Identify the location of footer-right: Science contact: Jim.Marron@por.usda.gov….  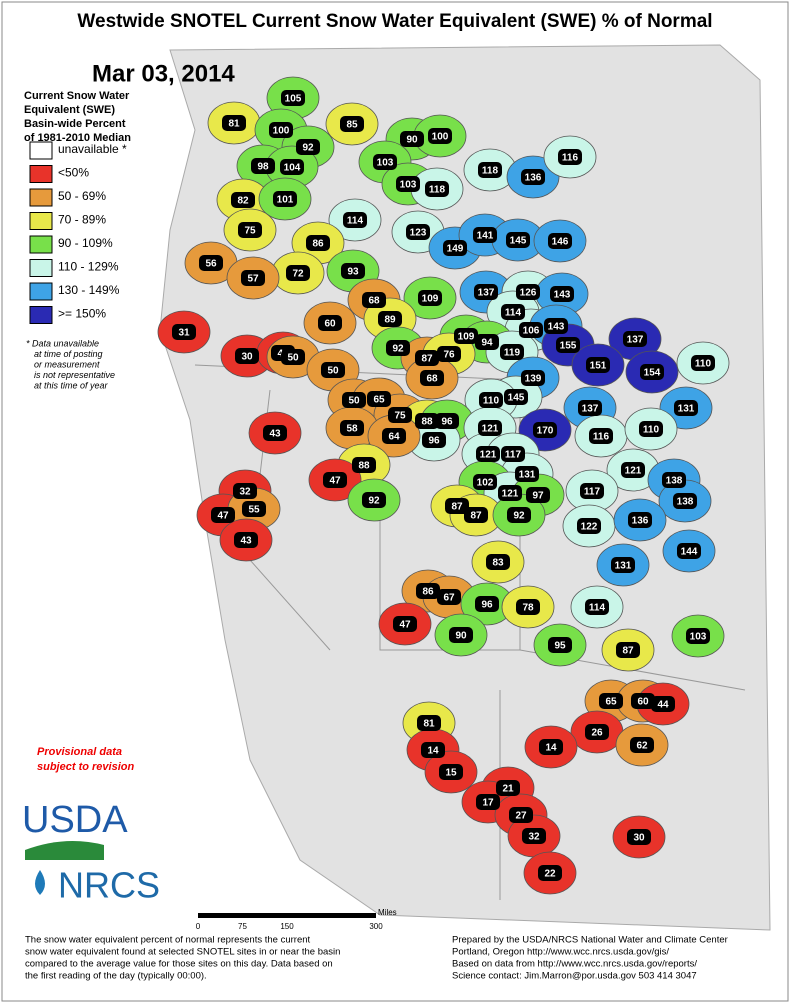
(574, 976).